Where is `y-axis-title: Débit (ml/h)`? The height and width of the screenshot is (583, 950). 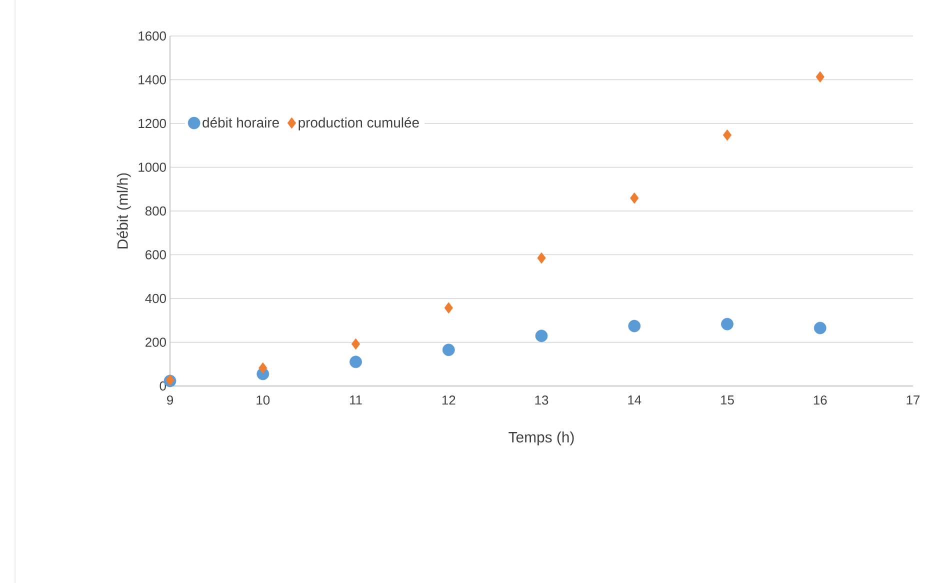 y-axis-title: Débit (ml/h) is located at coordinates (123, 210).